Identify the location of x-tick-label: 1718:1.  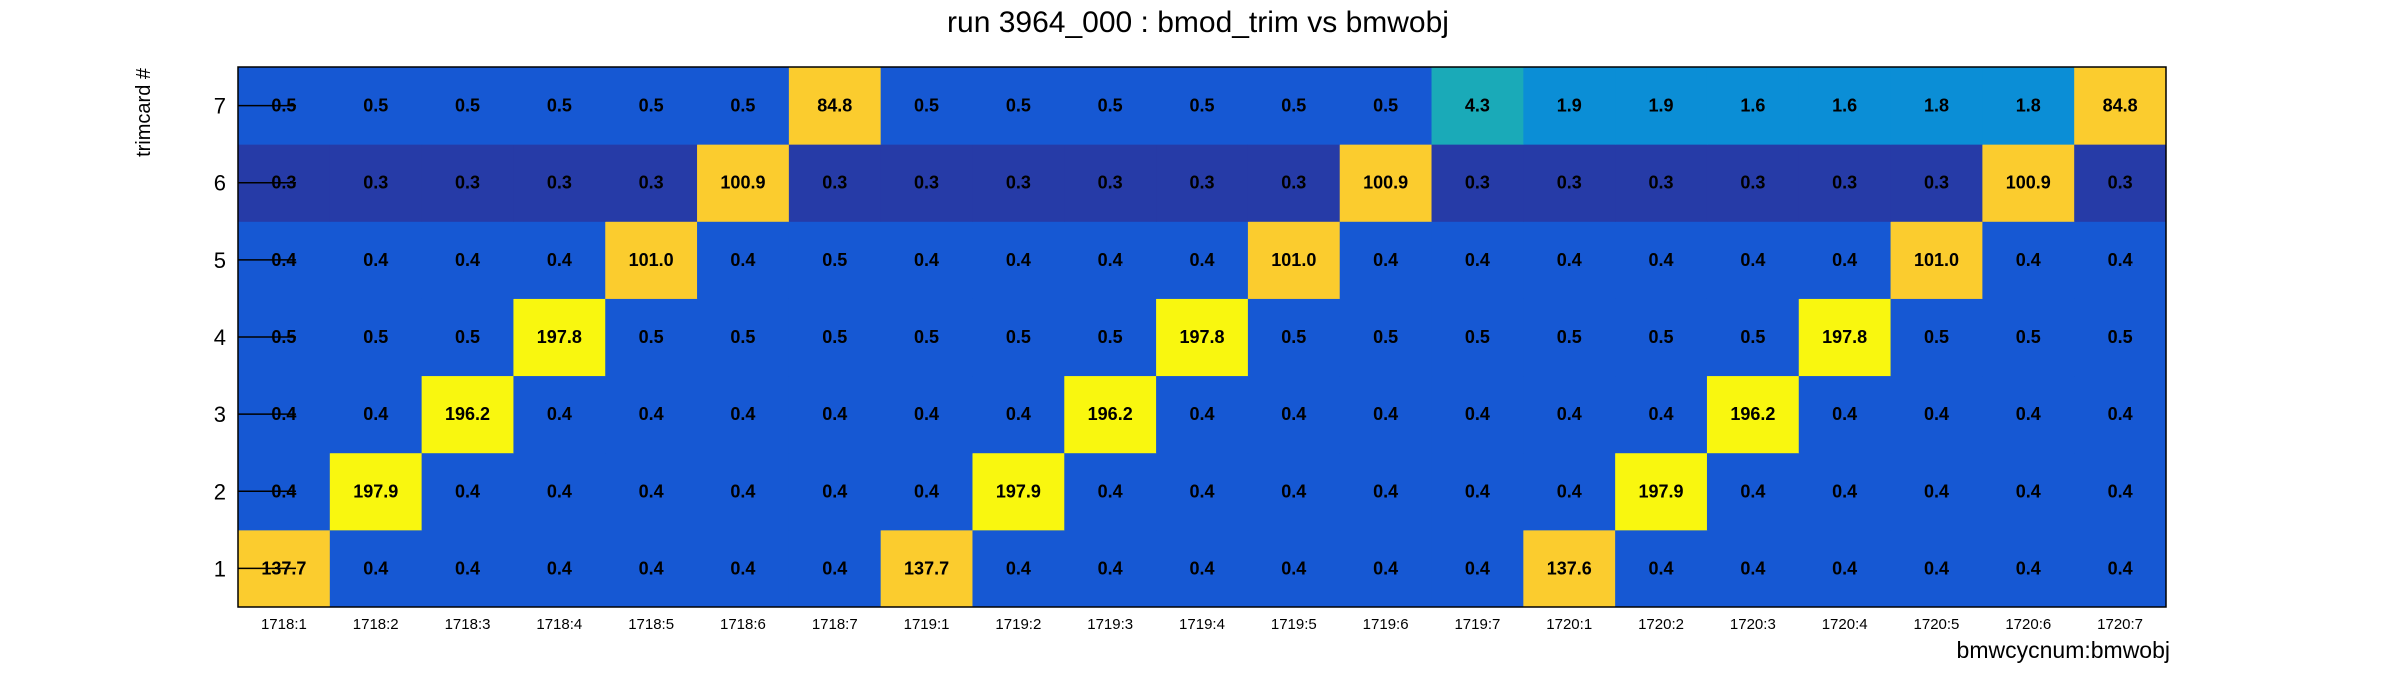
(284, 624).